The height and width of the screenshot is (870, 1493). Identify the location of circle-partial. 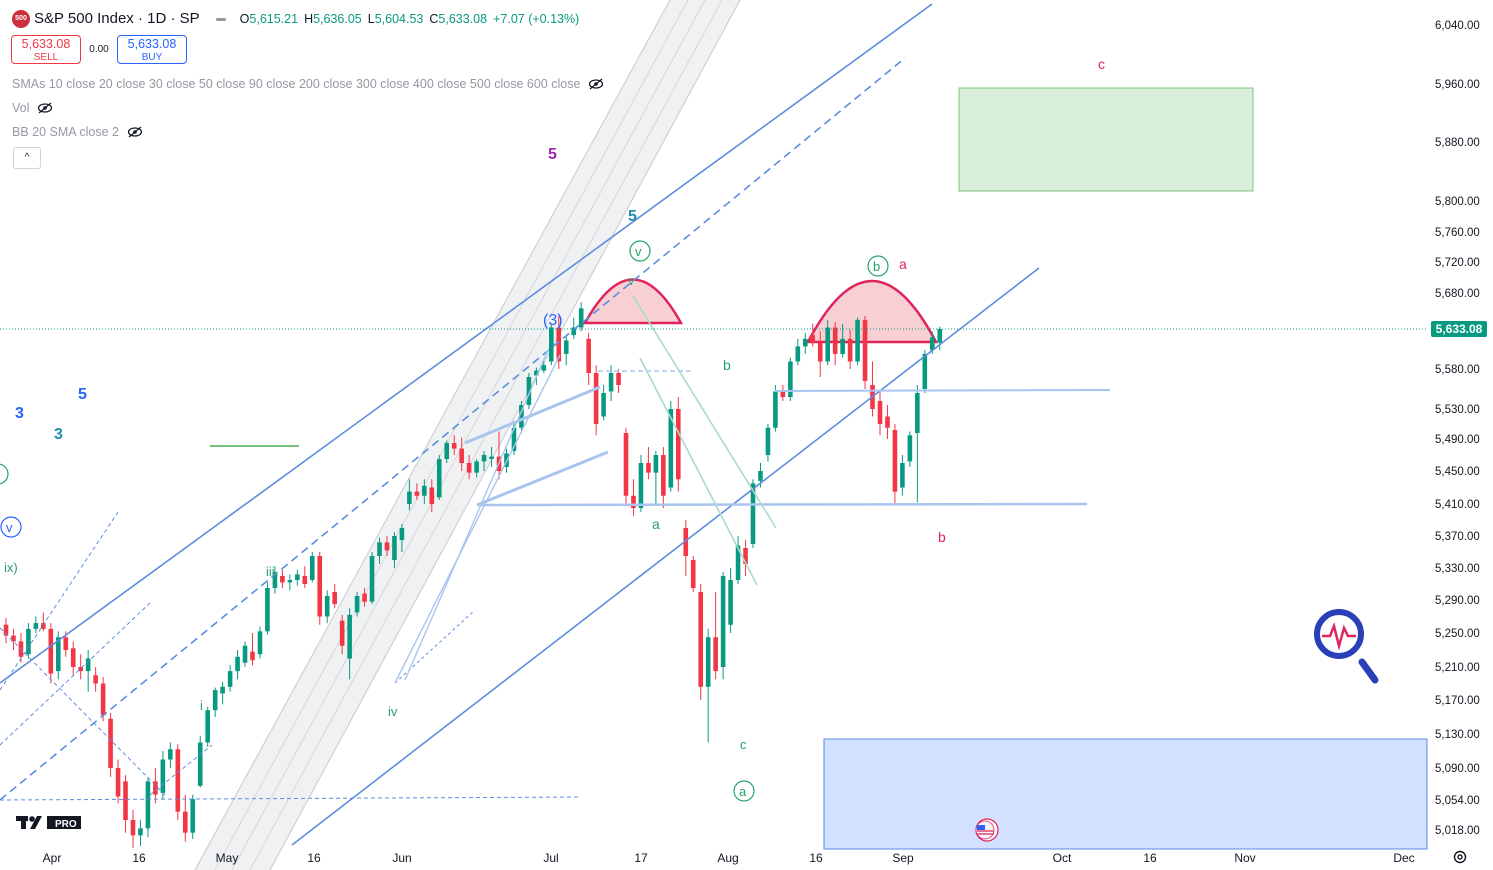
(4, 474).